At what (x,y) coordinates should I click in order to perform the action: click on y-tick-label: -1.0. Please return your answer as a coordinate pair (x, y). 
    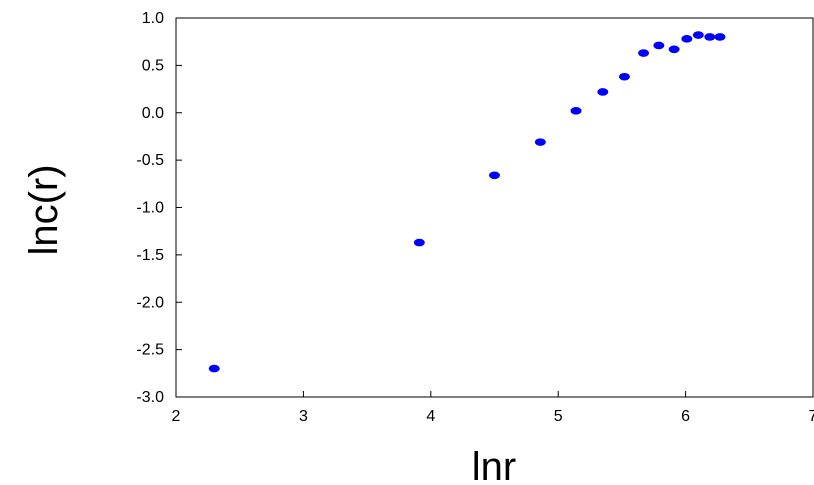
    Looking at the image, I should click on (150, 208).